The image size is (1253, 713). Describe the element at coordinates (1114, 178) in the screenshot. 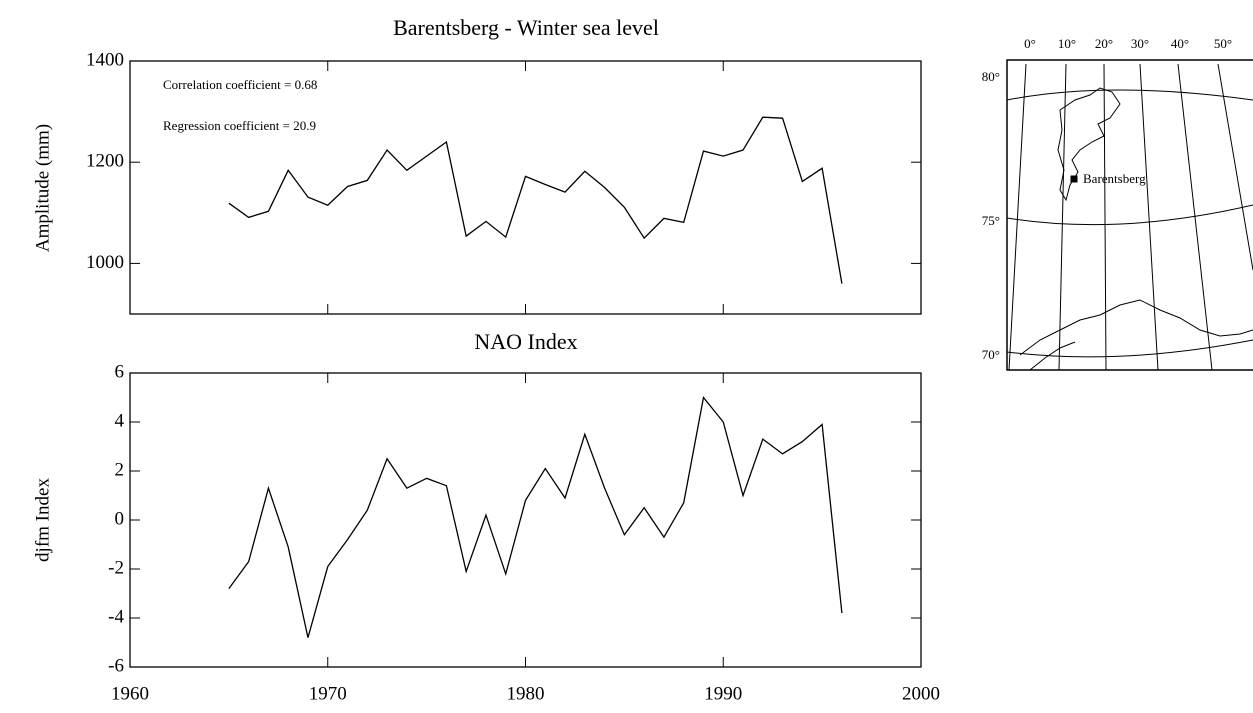

I see `place-label: Barentsberg` at that location.